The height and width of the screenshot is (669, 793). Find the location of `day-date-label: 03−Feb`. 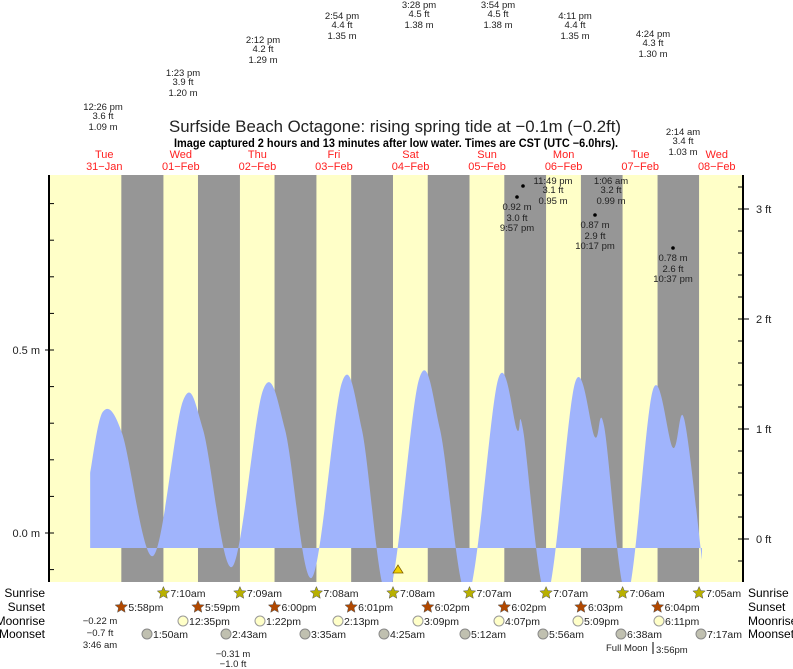

day-date-label: 03−Feb is located at coordinates (334, 167).